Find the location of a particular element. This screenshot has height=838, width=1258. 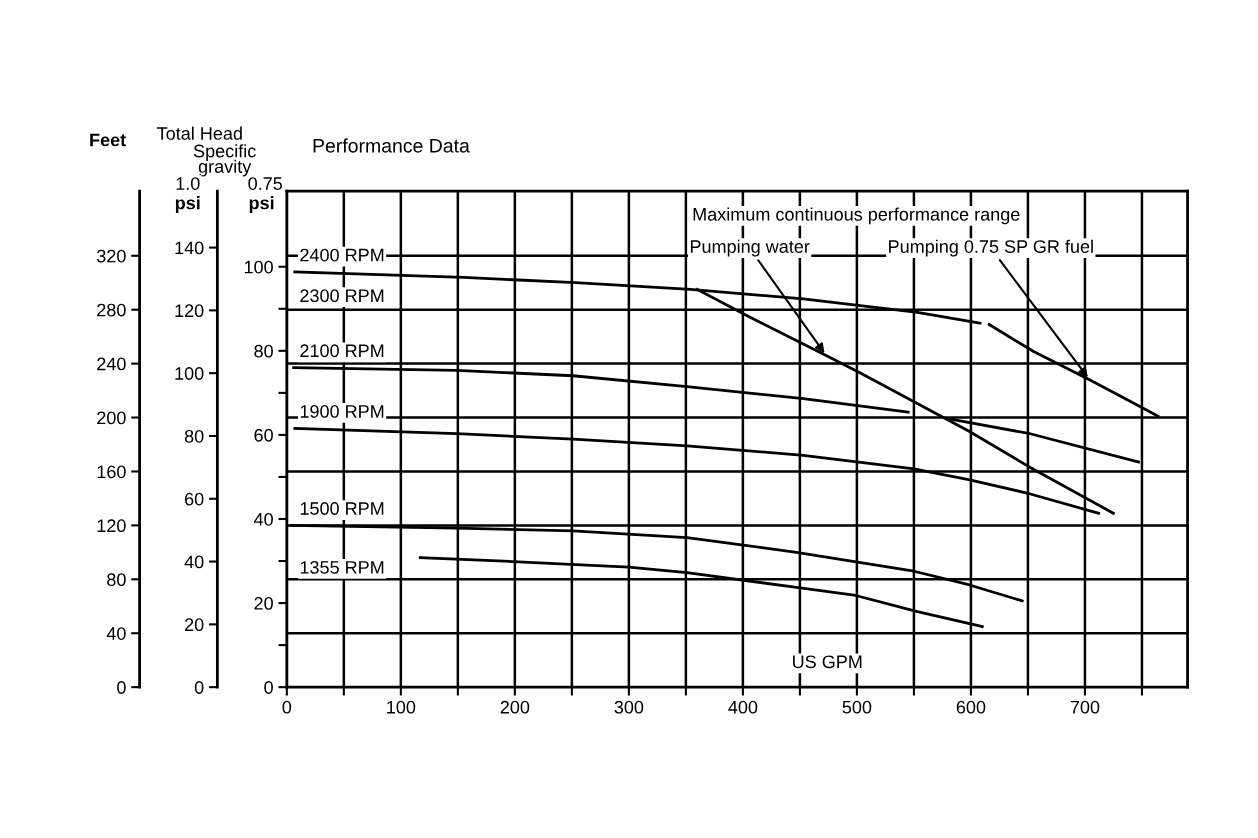

y3-tick-label: 0 is located at coordinates (268, 687).